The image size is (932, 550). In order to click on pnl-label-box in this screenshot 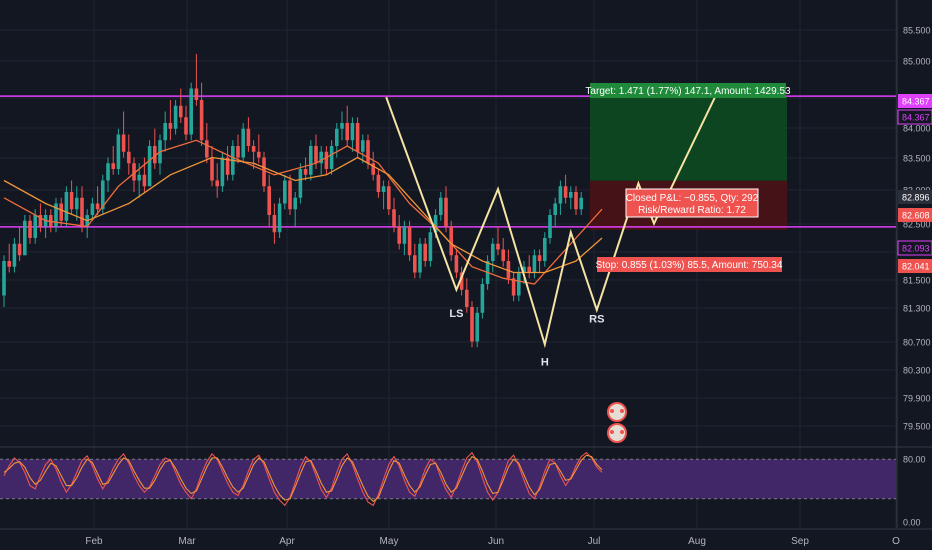, I will do `click(692, 203)`.